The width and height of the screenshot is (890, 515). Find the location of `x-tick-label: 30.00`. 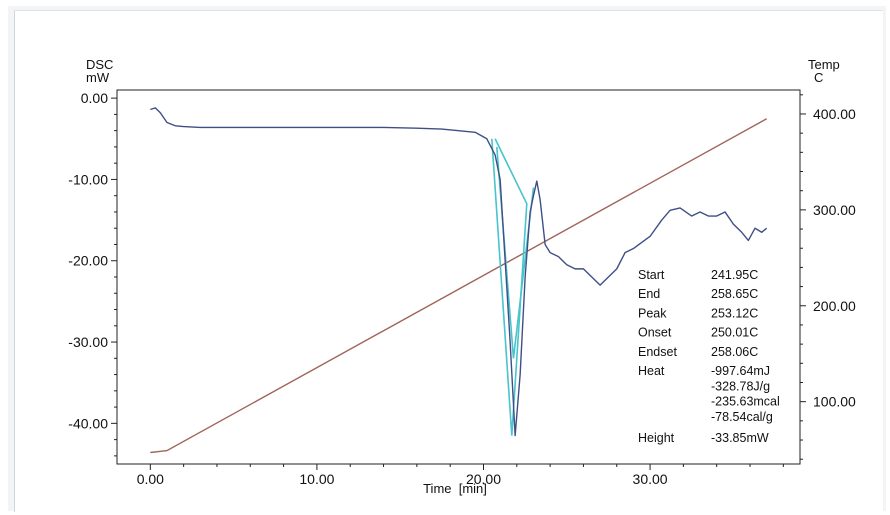

x-tick-label: 30.00 is located at coordinates (650, 479).